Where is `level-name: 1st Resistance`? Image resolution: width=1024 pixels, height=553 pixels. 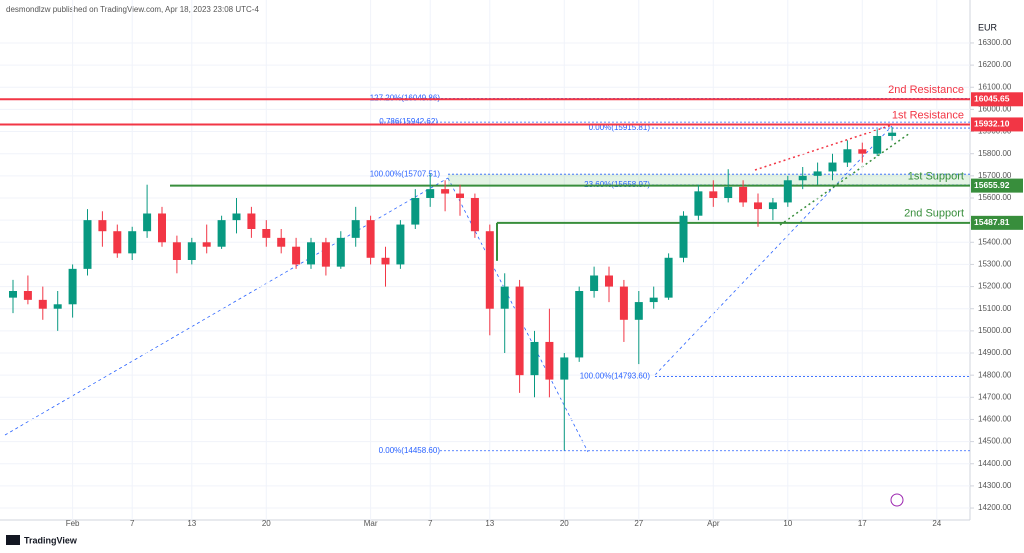
level-name: 1st Resistance is located at coordinates (928, 115).